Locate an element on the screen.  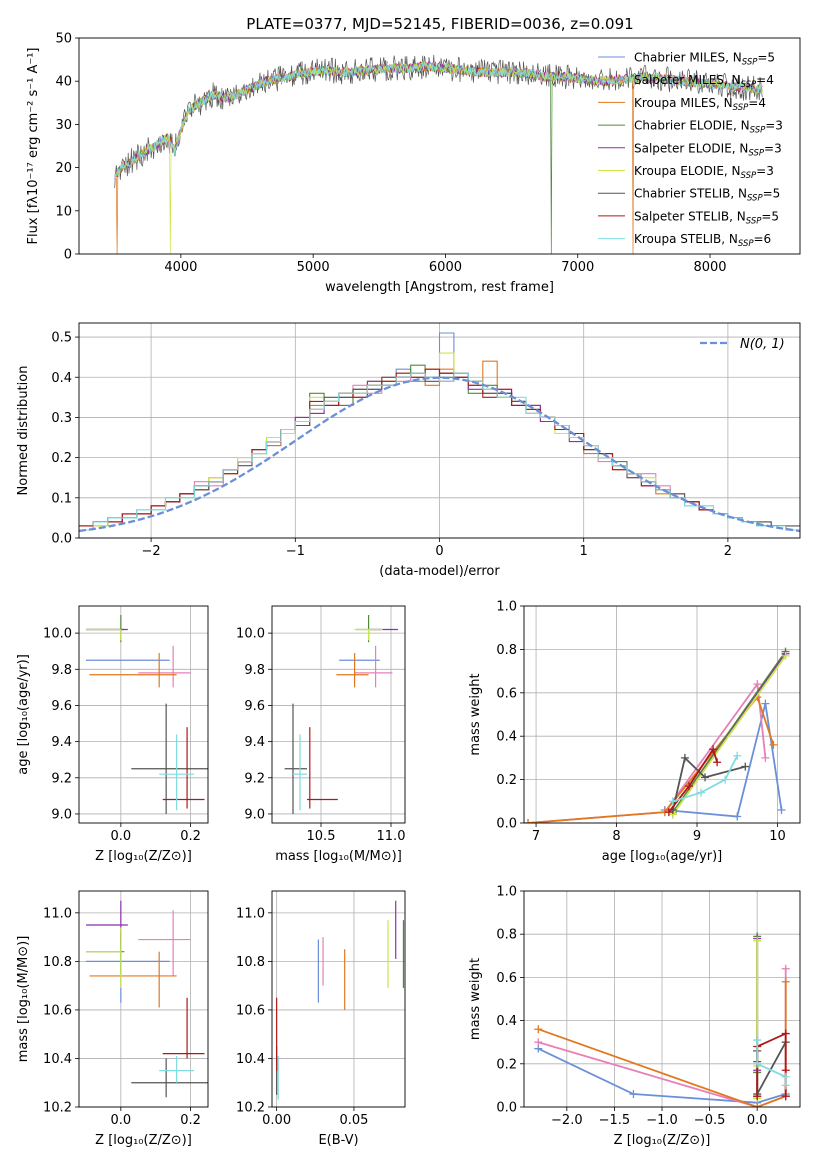
age_vs_mass-xlabel: mass [log₁₀(M/M⊙)] is located at coordinates (338, 856).